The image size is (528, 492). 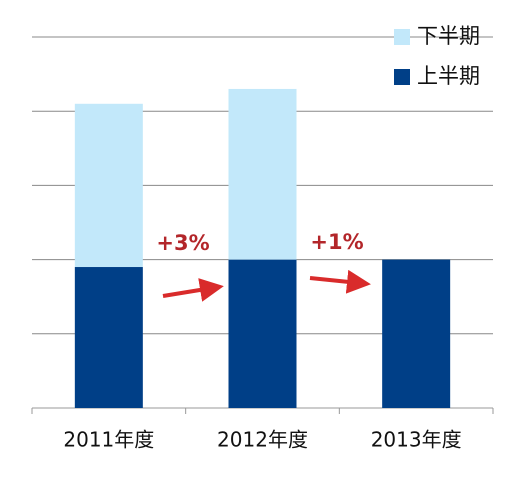 What do you see at coordinates (336, 242) in the screenshot?
I see `annotation: +1%` at bounding box center [336, 242].